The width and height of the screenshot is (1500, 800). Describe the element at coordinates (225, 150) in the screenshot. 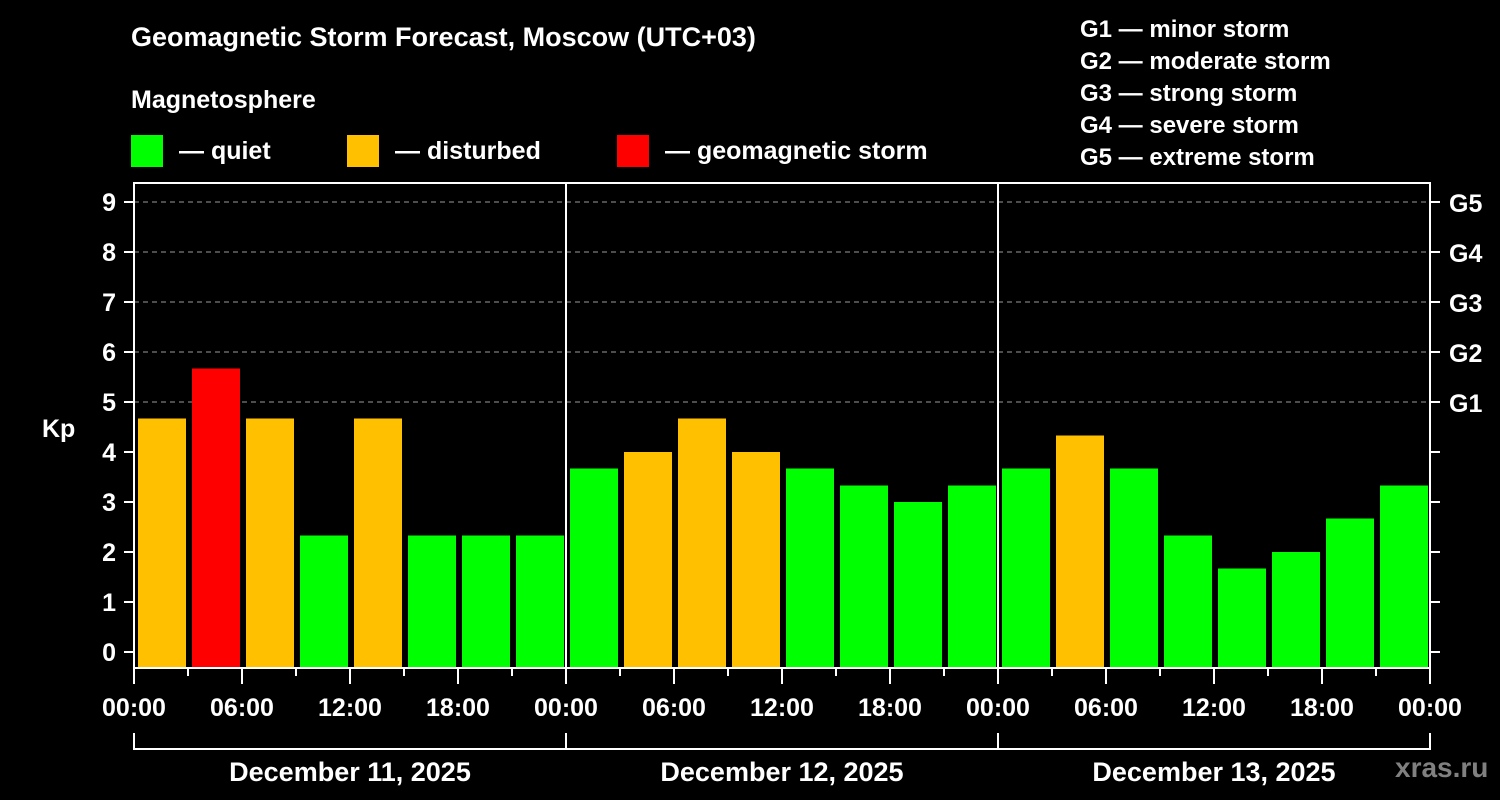

I see `legend-label-quiet: — quiet` at that location.